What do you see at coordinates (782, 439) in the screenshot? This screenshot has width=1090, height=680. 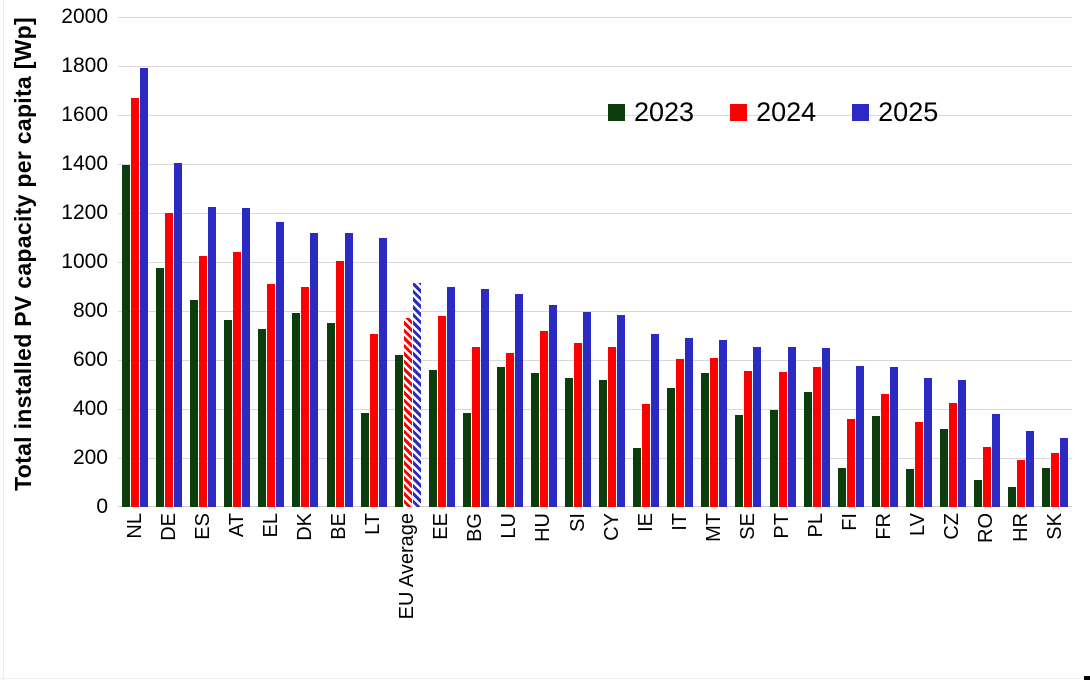 I see `bar-2024-PT` at bounding box center [782, 439].